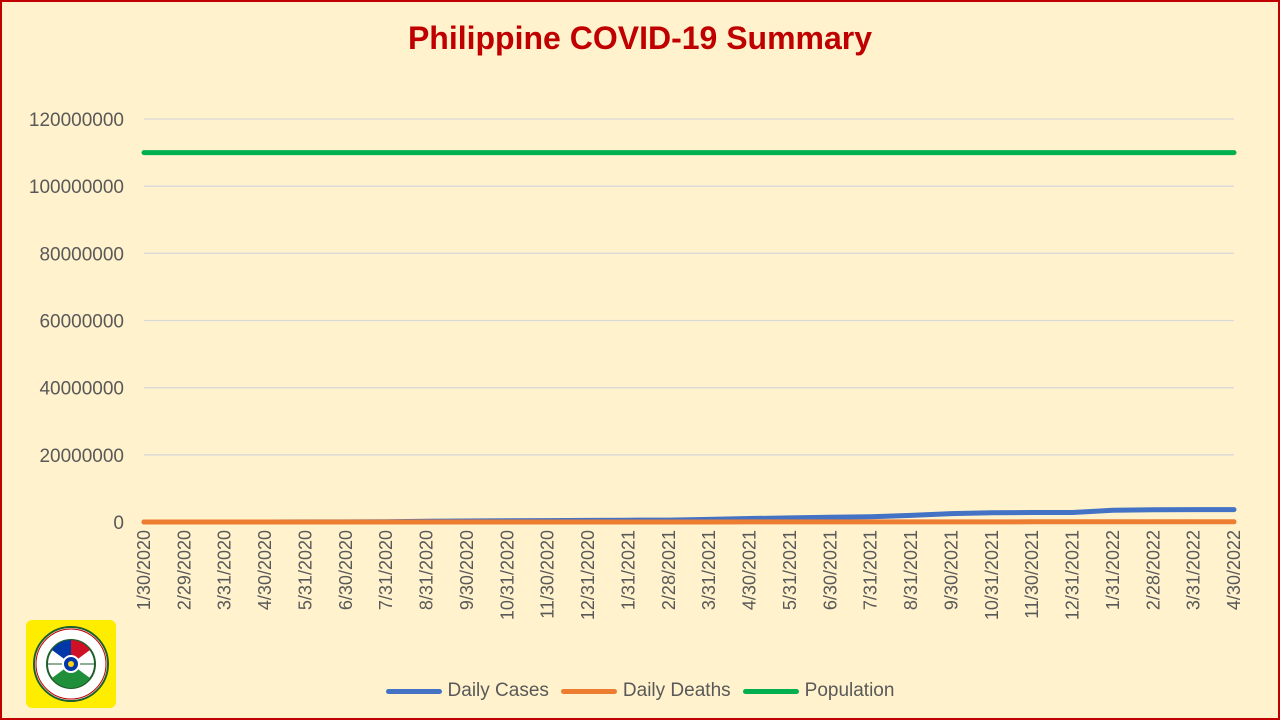 This screenshot has height=720, width=1280. I want to click on x-tick-label: 1/30/2020, so click(144, 570).